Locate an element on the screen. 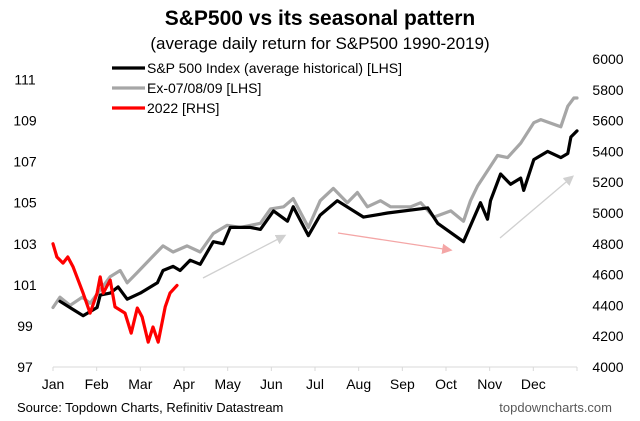 The height and width of the screenshot is (421, 640). y-right-tick-label: 5800 is located at coordinates (607, 90).